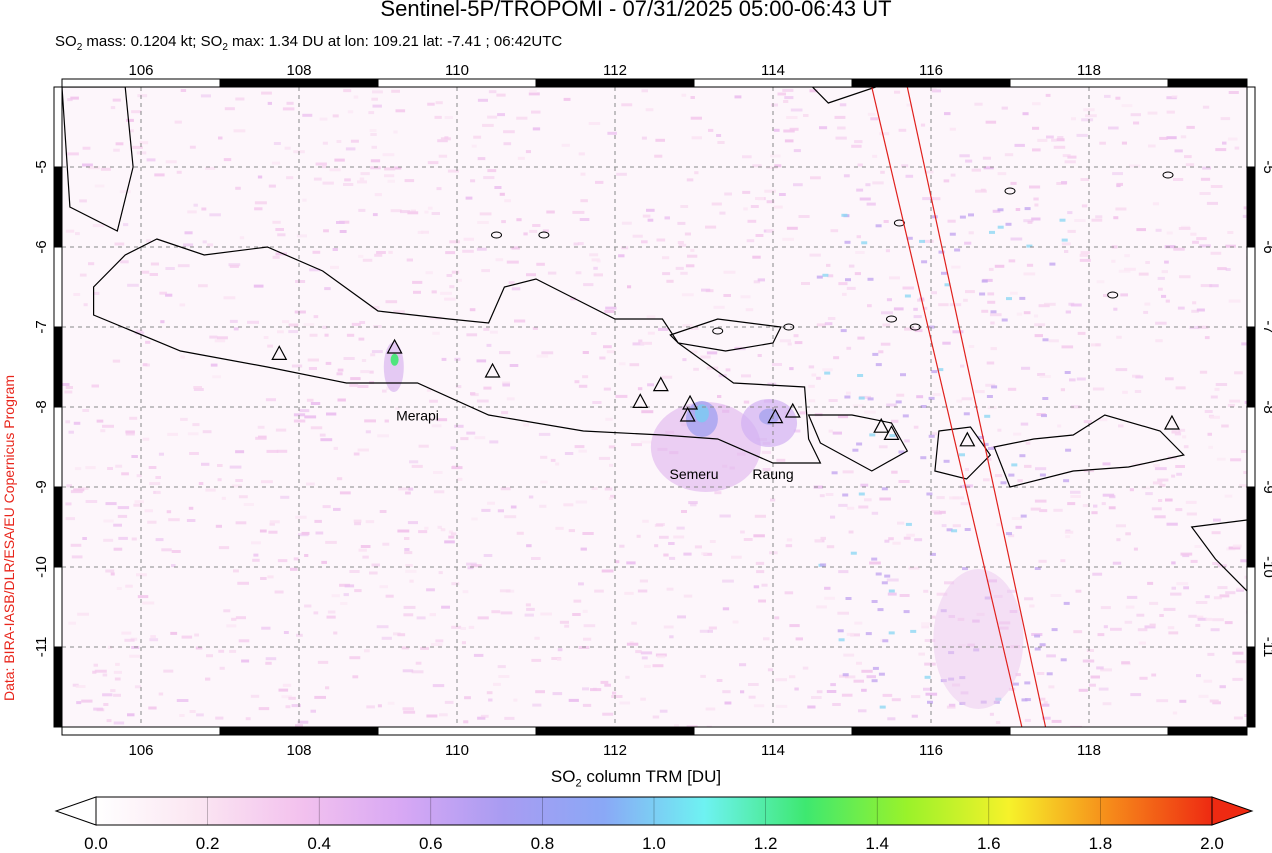 The width and height of the screenshot is (1272, 853). What do you see at coordinates (773, 70) in the screenshot?
I see `lon-tick-label-top: 114` at bounding box center [773, 70].